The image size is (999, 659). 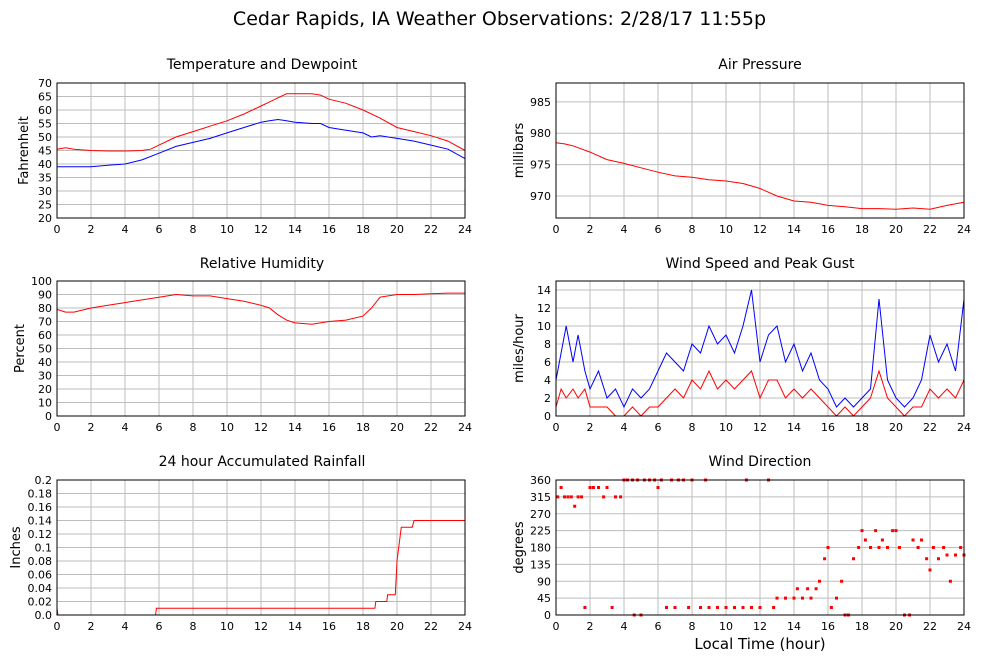 I want to click on y-axis-label: miles/hour, so click(x=519, y=347).